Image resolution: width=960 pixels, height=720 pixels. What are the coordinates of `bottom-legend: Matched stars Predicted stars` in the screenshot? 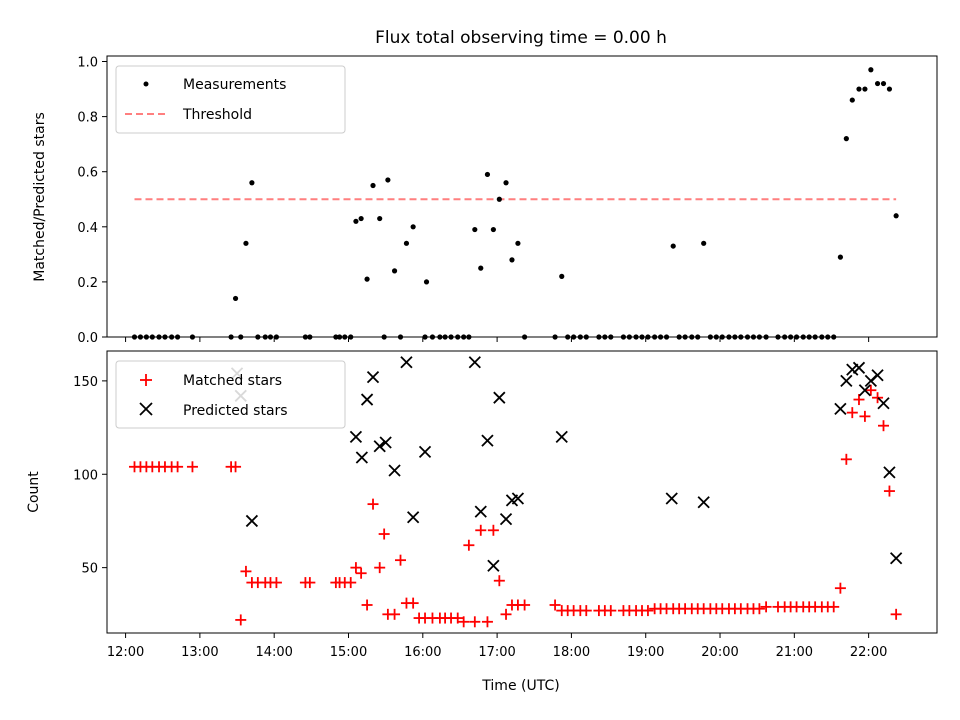 It's located at (230, 394).